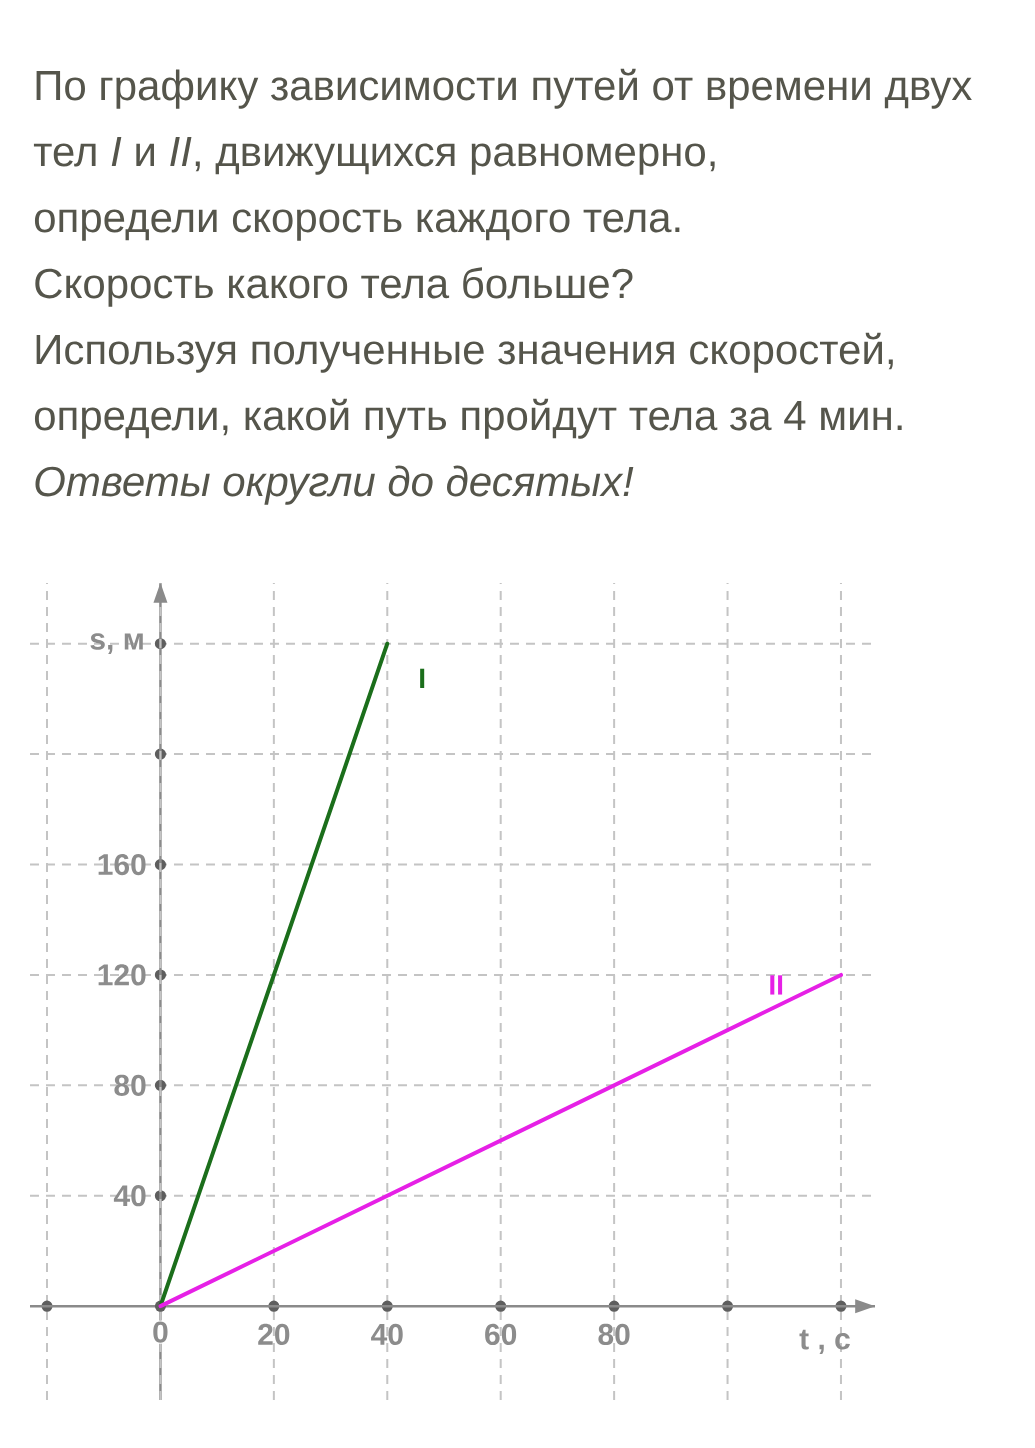 This screenshot has height=1448, width=1035. I want to click on y-axis-title: s, м, so click(116, 644).